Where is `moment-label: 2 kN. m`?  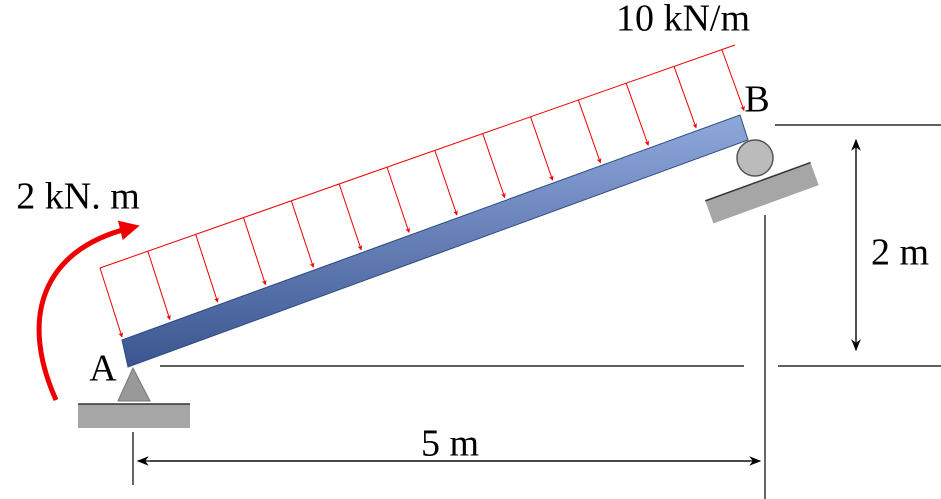 moment-label: 2 kN. m is located at coordinates (78, 197).